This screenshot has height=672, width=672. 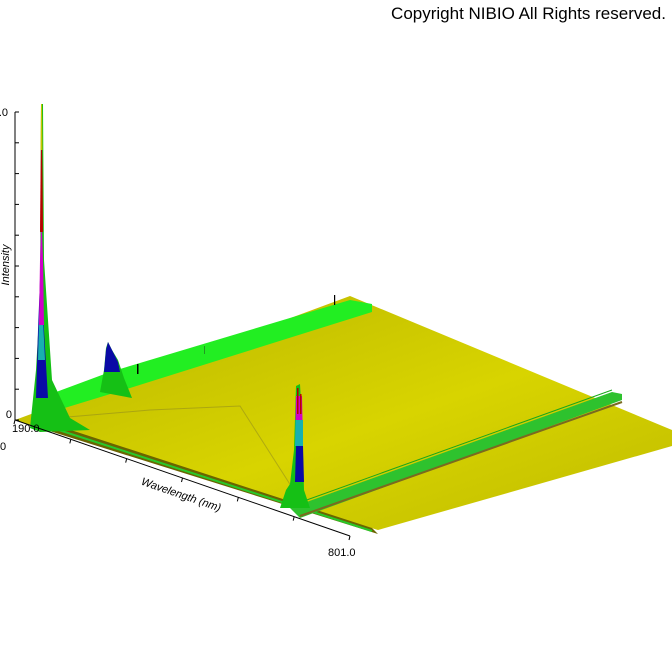 What do you see at coordinates (461, 459) in the screenshot?
I see `middle-ridge-shadow` at bounding box center [461, 459].